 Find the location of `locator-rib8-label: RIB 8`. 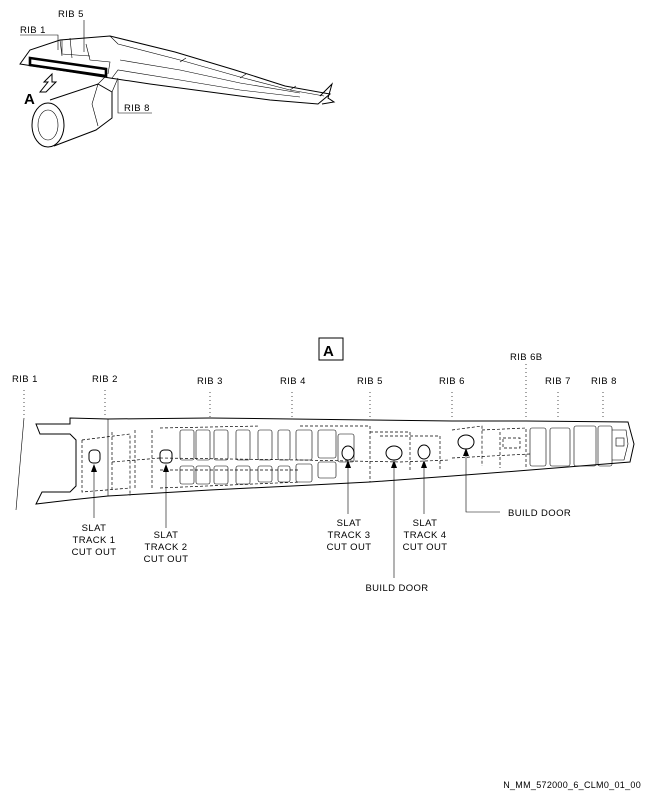

locator-rib8-label: RIB 8 is located at coordinates (137, 108).